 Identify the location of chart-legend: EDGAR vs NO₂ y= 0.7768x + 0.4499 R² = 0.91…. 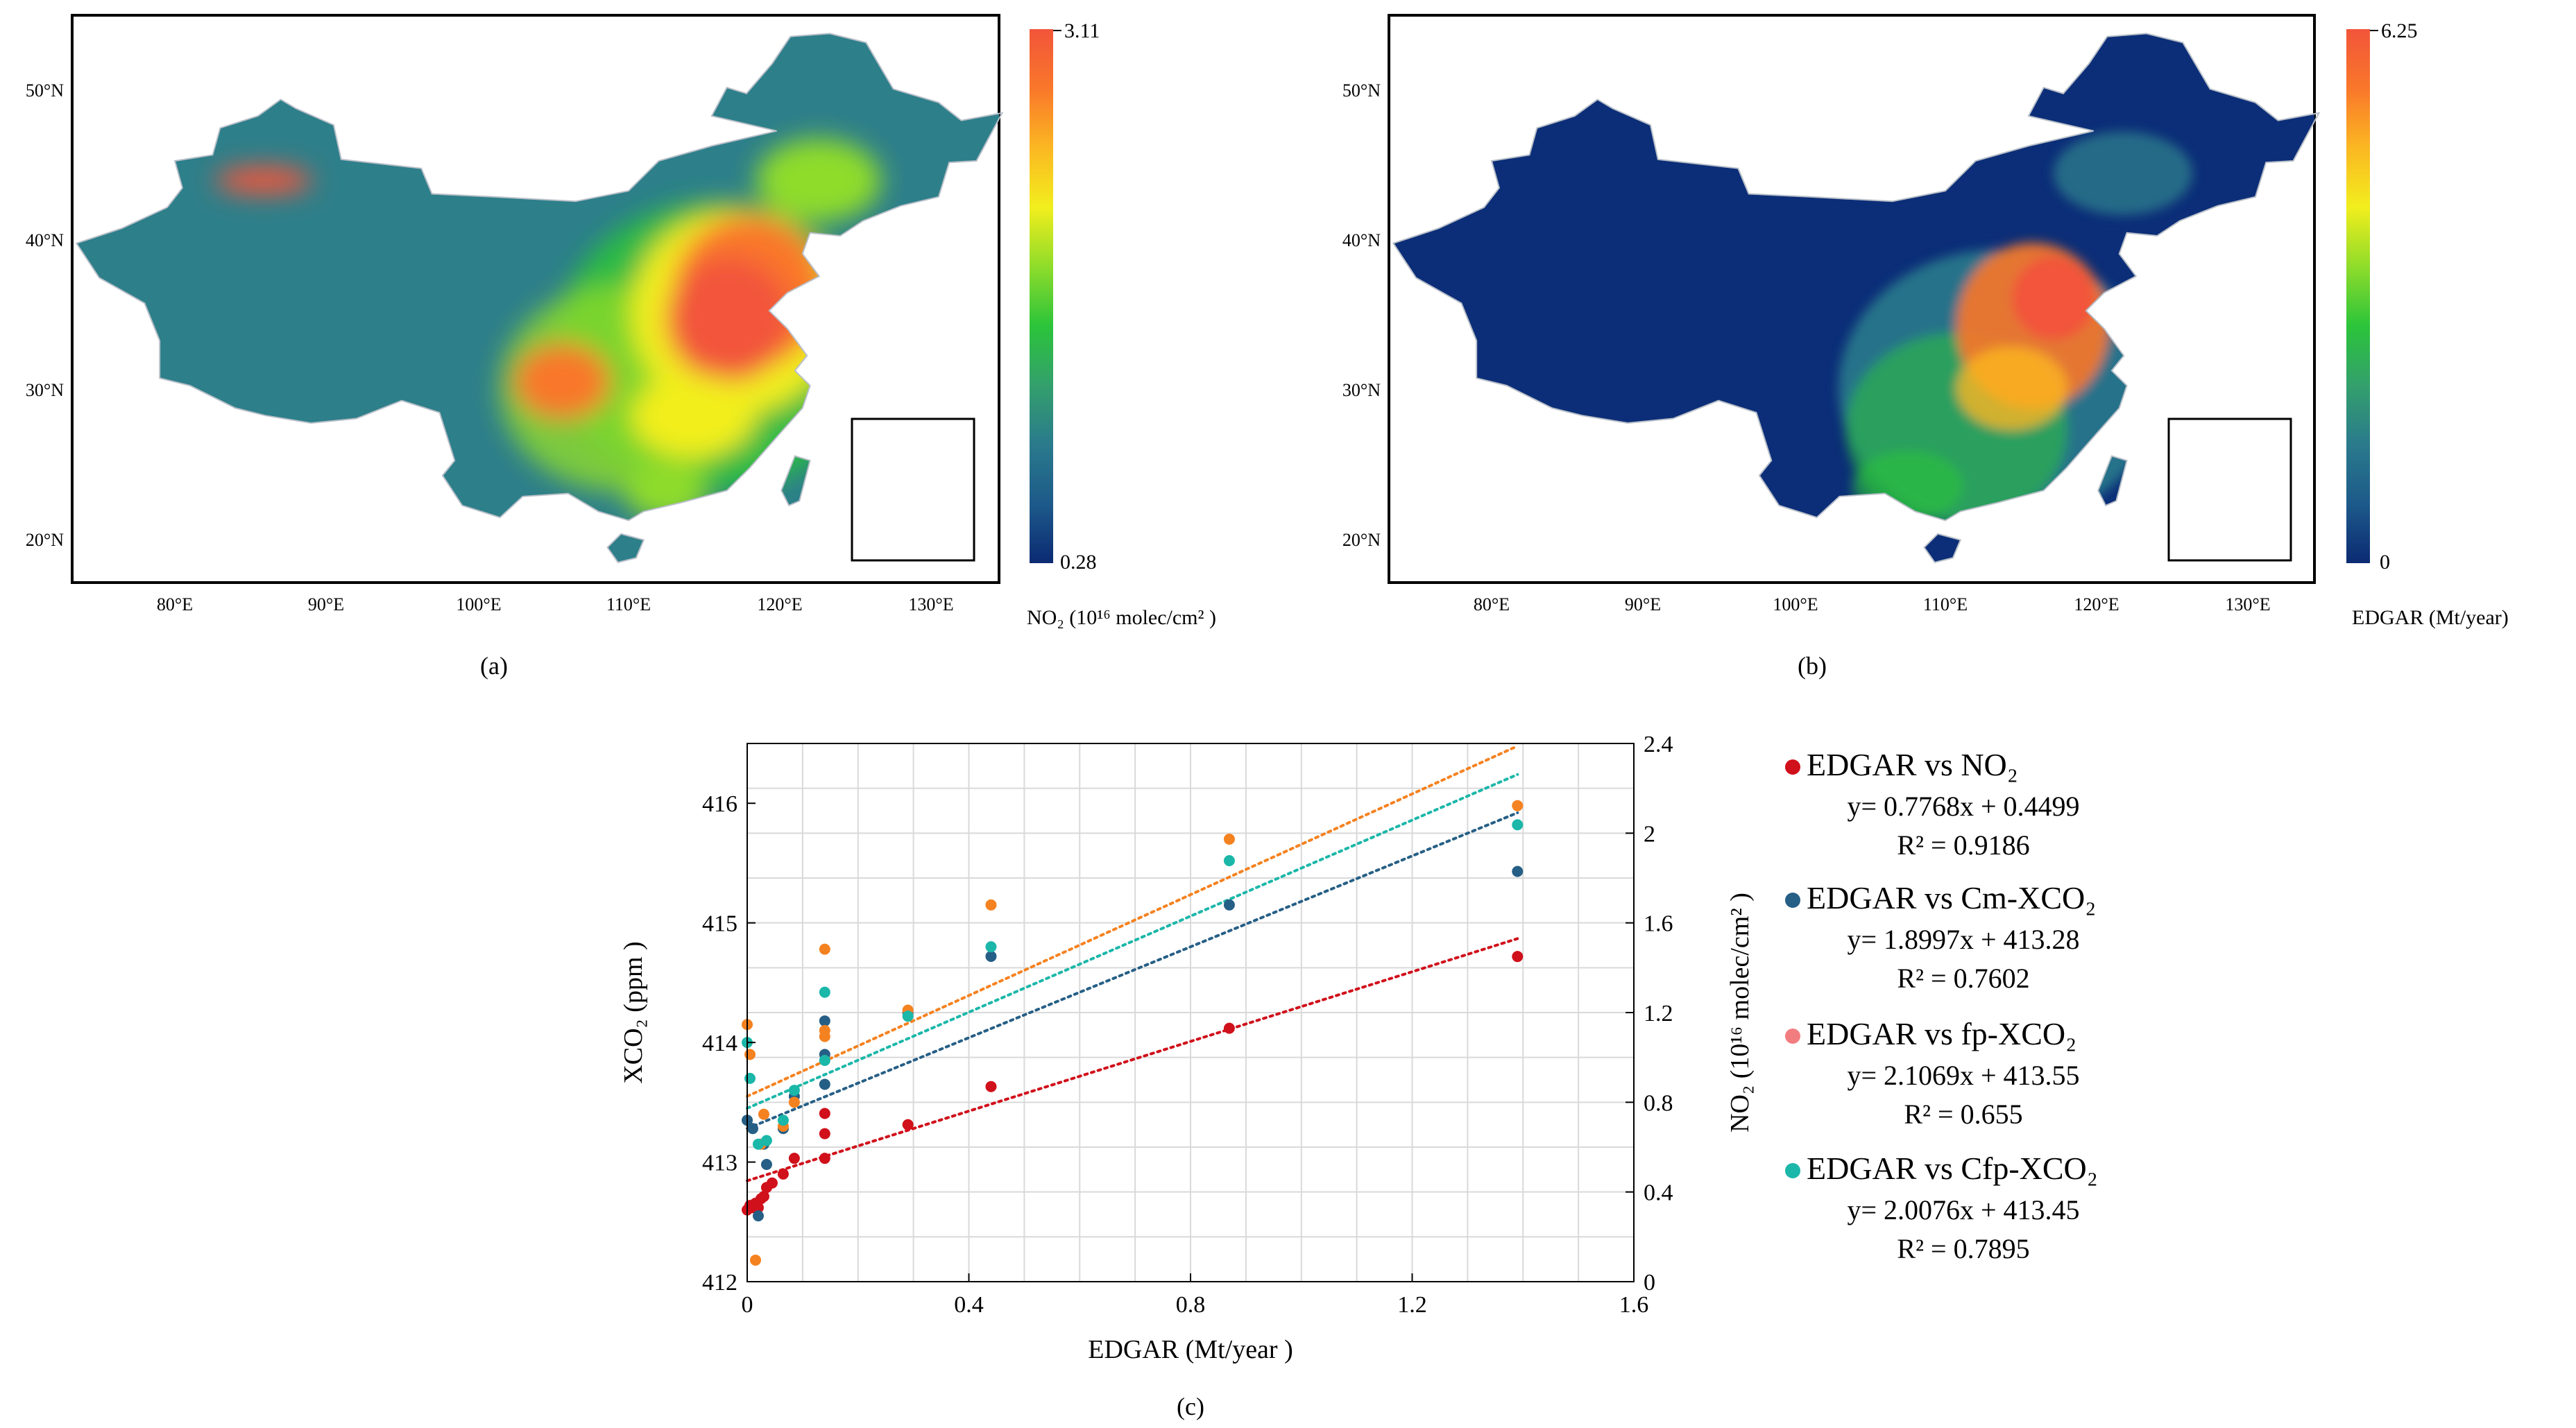
(1941, 1005).